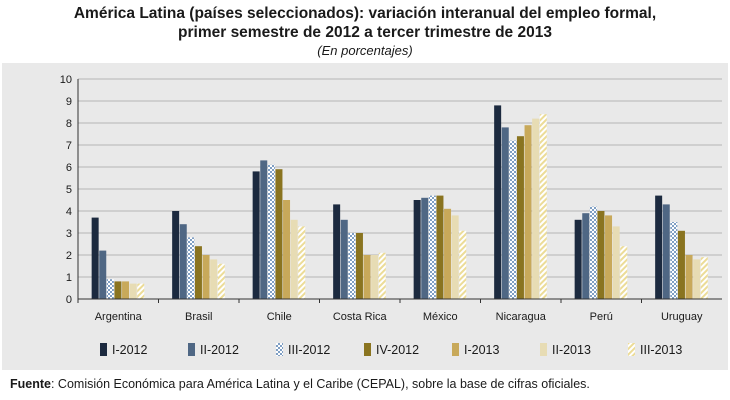 Image resolution: width=730 pixels, height=400 pixels. Describe the element at coordinates (191, 349) in the screenshot. I see `legend-swatch-ii-2012` at that location.